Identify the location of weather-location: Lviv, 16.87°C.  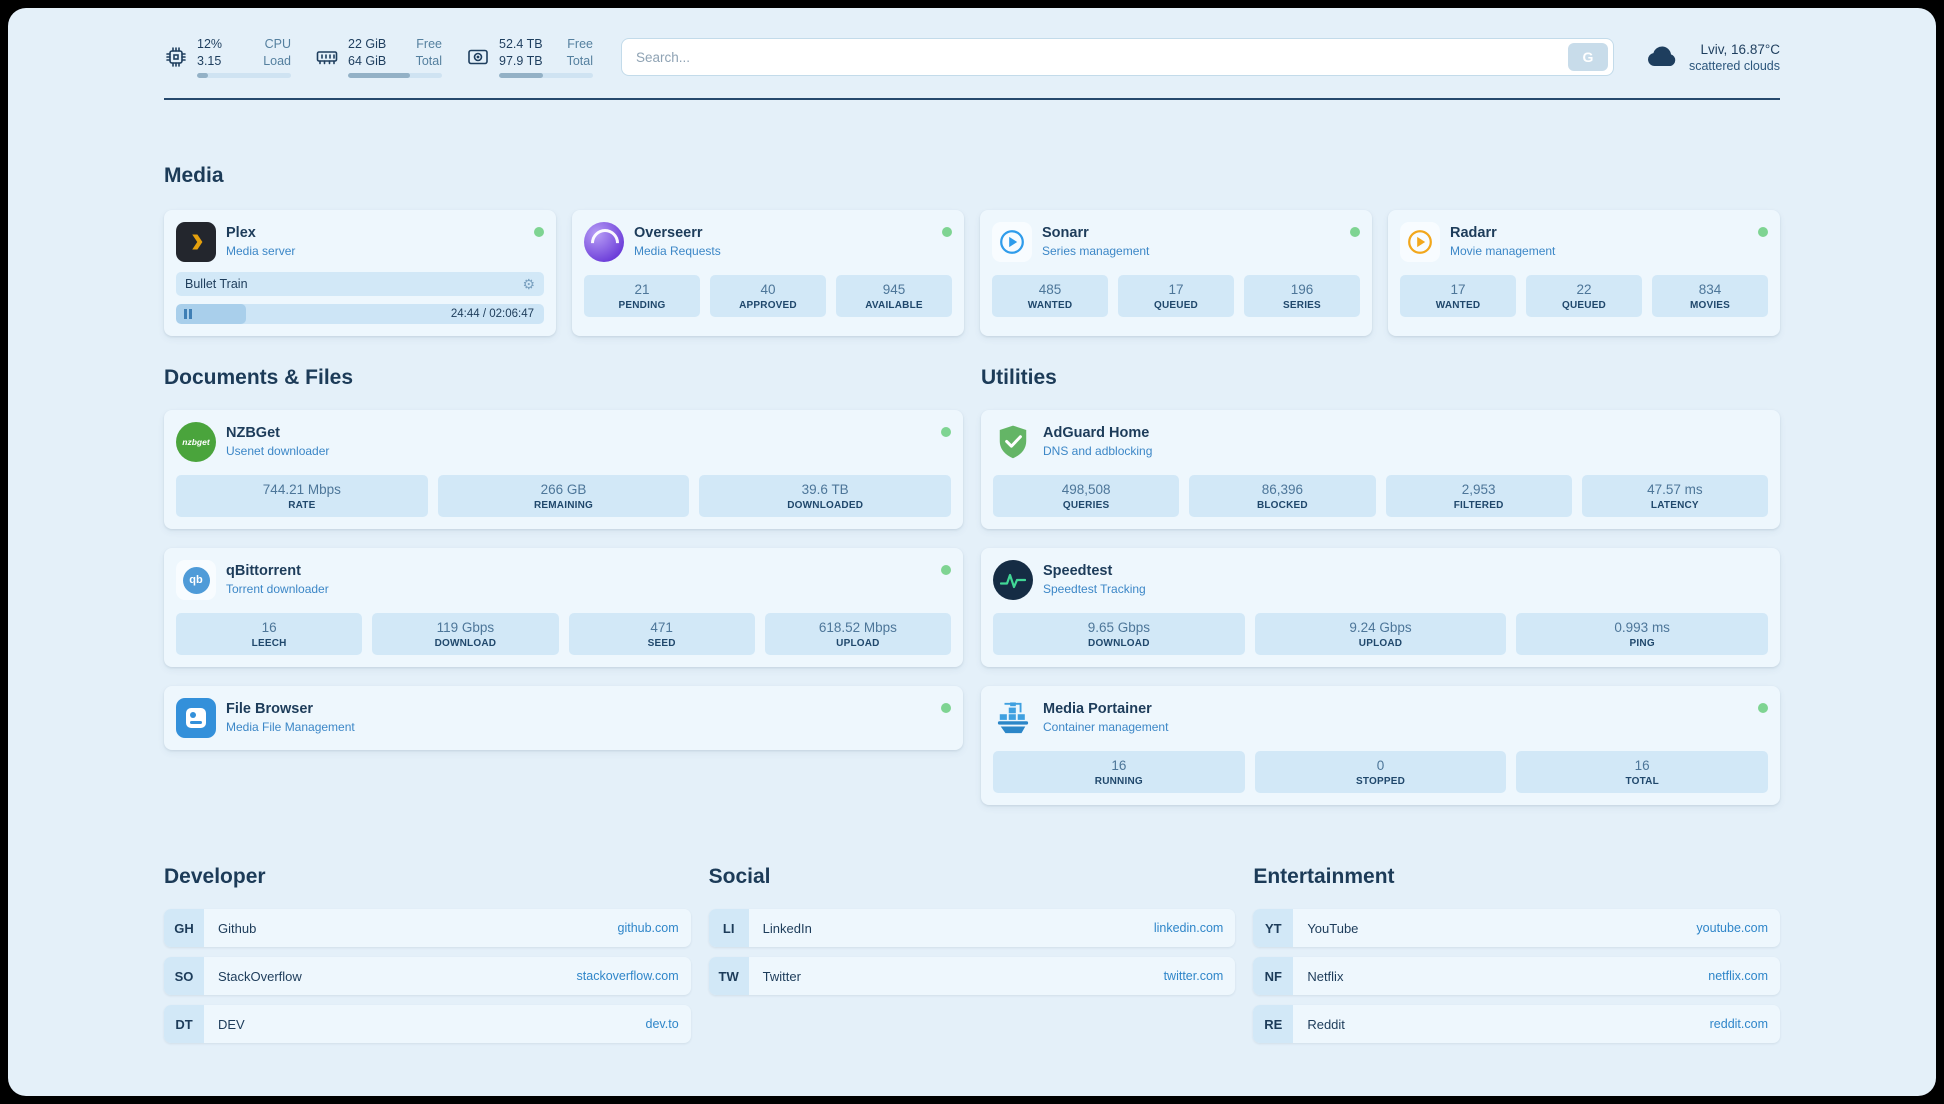
(1740, 49).